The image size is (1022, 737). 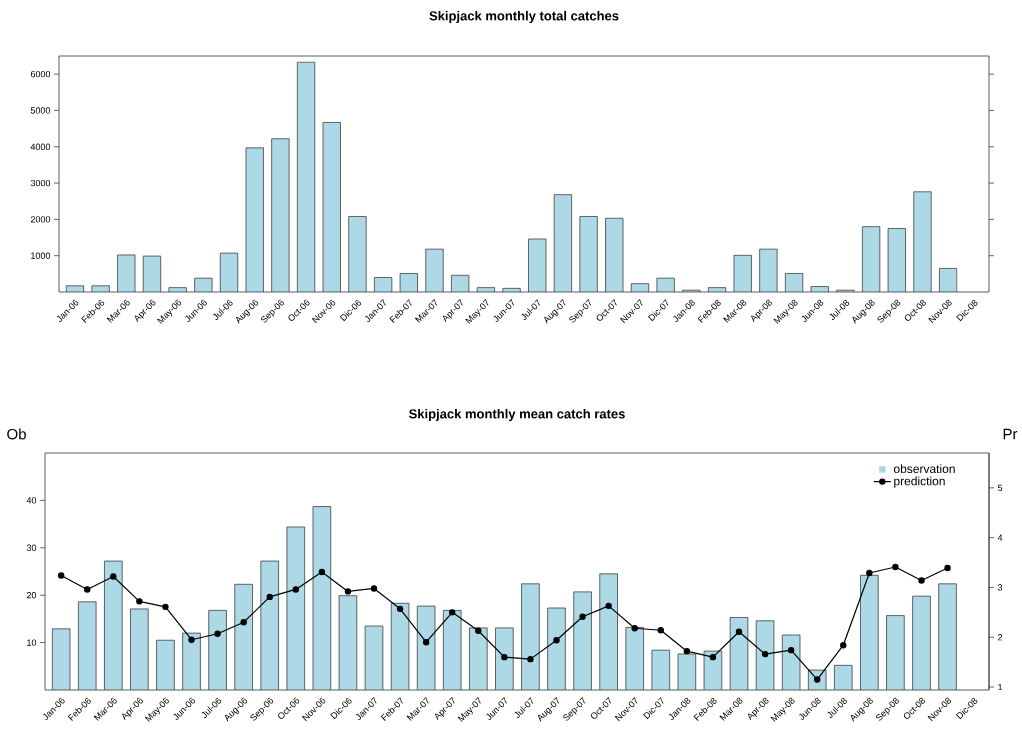 What do you see at coordinates (40, 183) in the screenshot?
I see `y-tick-label: 3000` at bounding box center [40, 183].